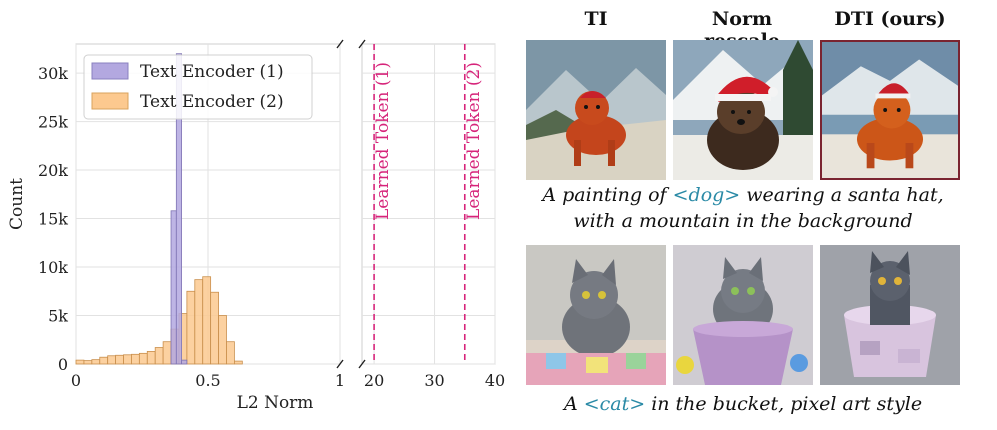 This screenshot has width=997, height=430. I want to click on dog-caption-suffix: wearing a santa hat,, so click(842, 195).